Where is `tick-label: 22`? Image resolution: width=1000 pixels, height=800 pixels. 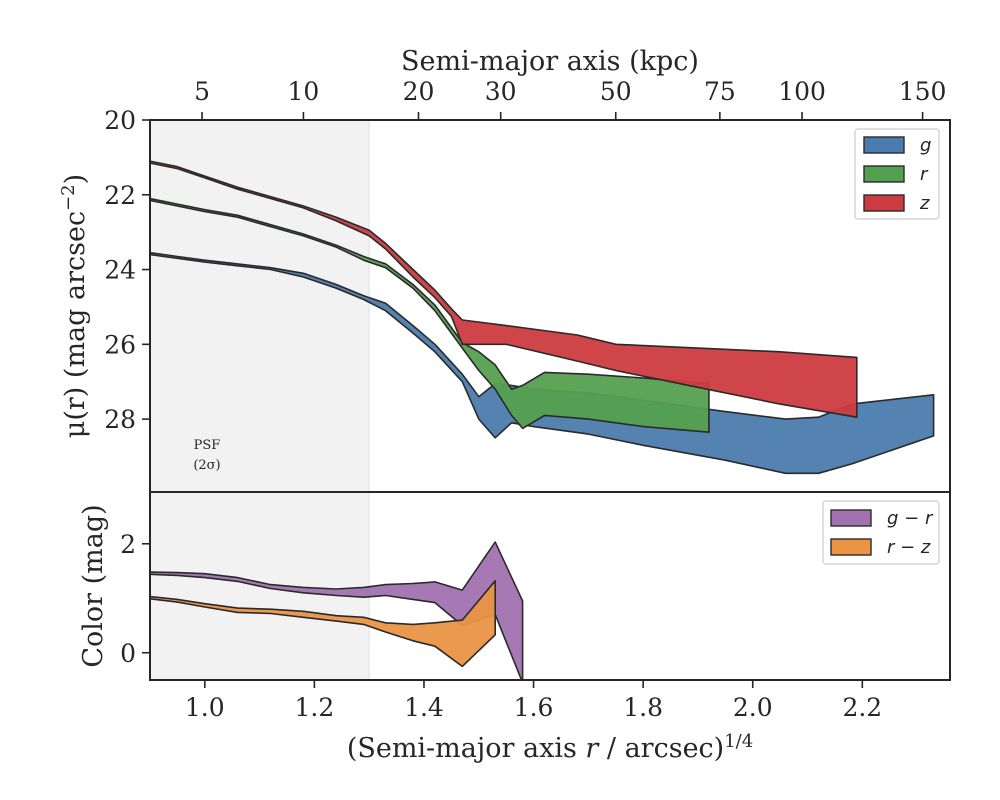
tick-label: 22 is located at coordinates (120, 195).